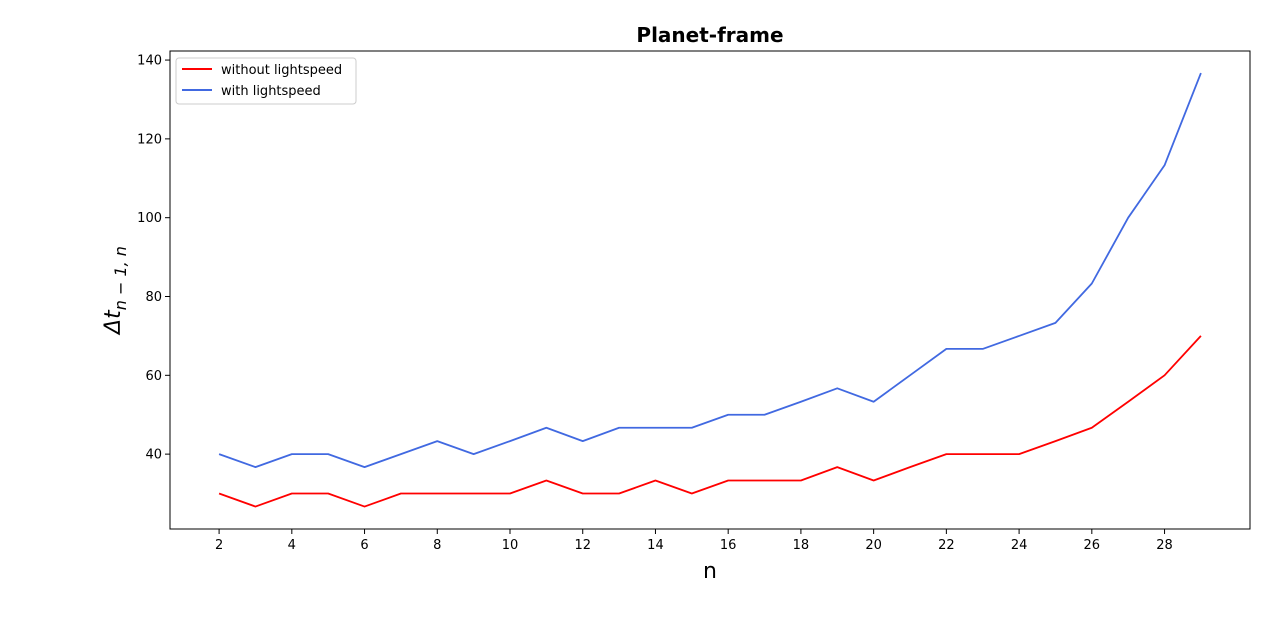  I want to click on y-axis-label-main: Δt, so click(113, 322).